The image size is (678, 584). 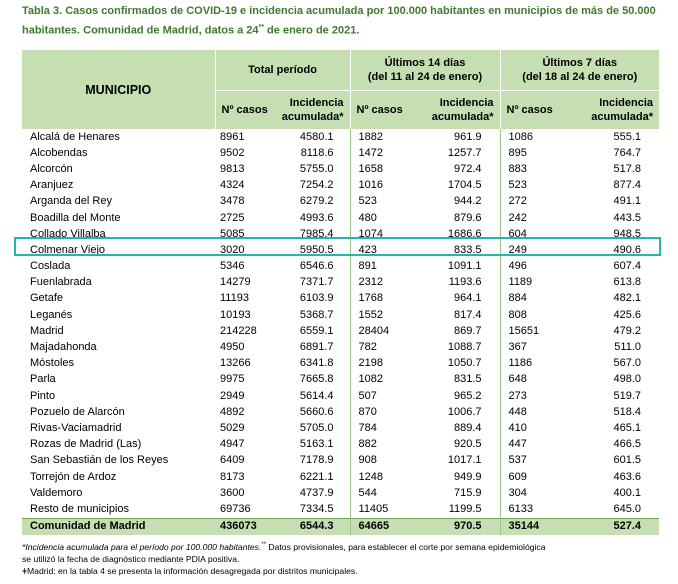 What do you see at coordinates (232, 201) in the screenshot?
I see `cell-cases-total: 3478` at bounding box center [232, 201].